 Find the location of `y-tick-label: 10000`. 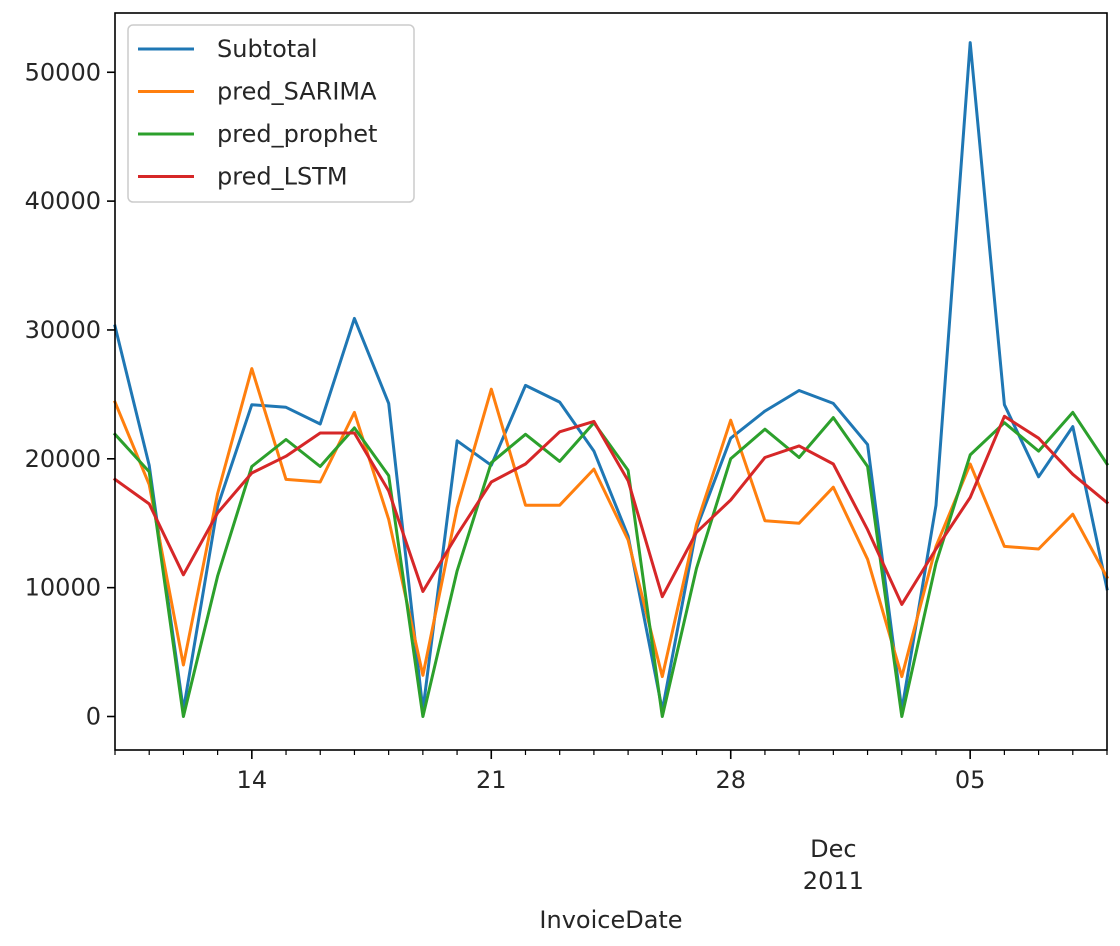

y-tick-label: 10000 is located at coordinates (63, 588).